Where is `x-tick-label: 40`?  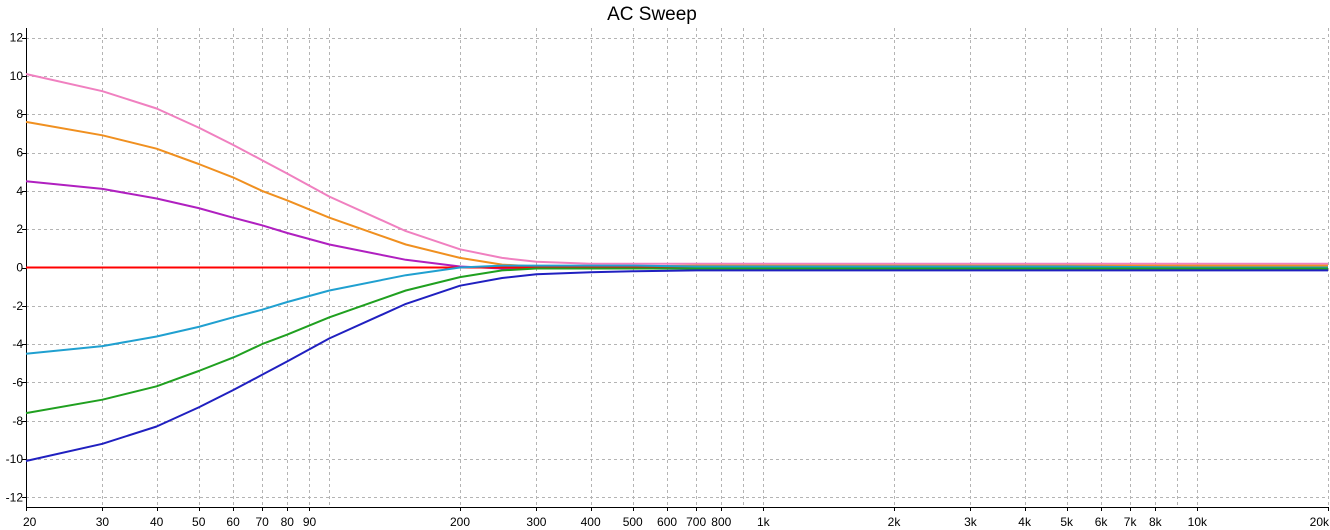
x-tick-label: 40 is located at coordinates (157, 522).